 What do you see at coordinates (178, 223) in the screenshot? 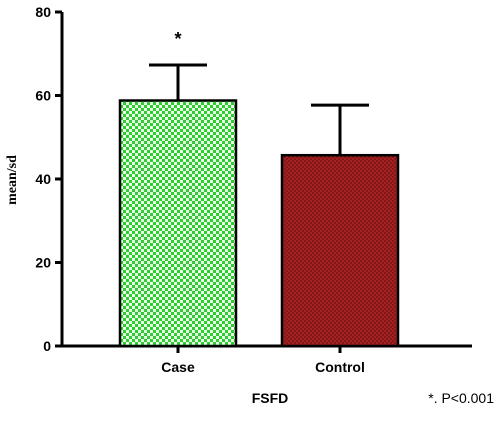
I see `bar-case` at bounding box center [178, 223].